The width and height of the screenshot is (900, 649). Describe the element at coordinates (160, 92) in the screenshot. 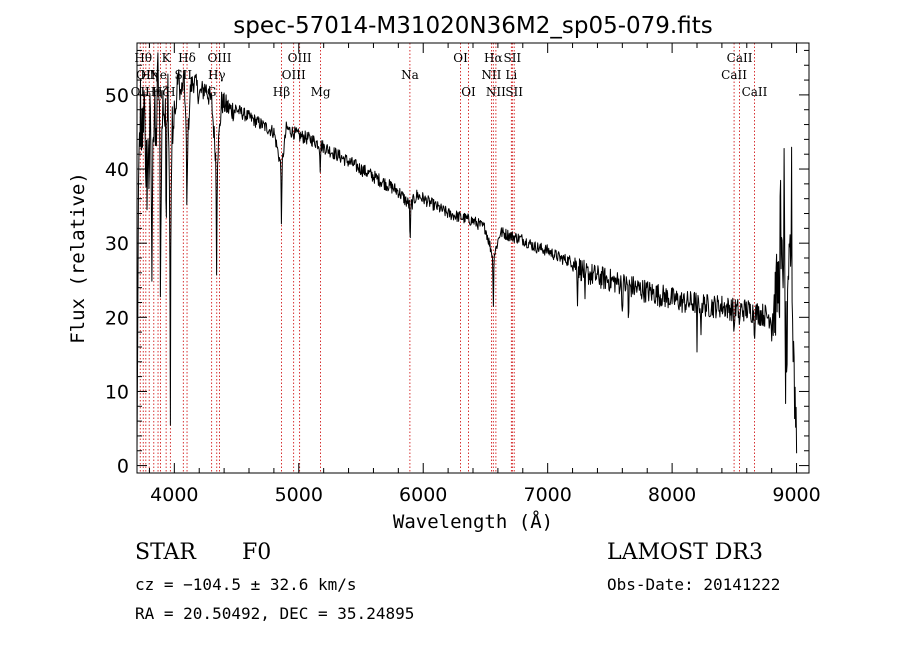

I see `reference-line-label-6: Hζ` at that location.